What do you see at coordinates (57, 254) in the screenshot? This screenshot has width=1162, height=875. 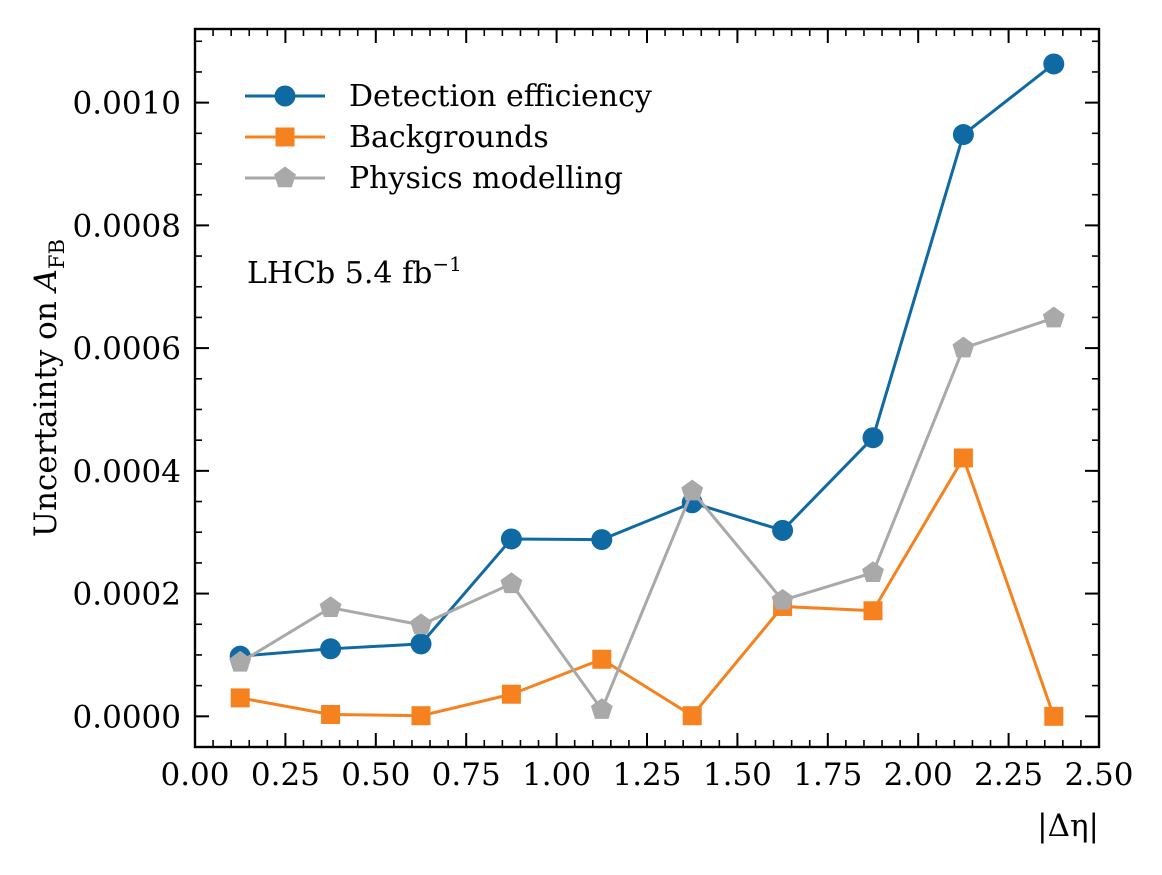 I see `y-axis-label-sub: FB` at bounding box center [57, 254].